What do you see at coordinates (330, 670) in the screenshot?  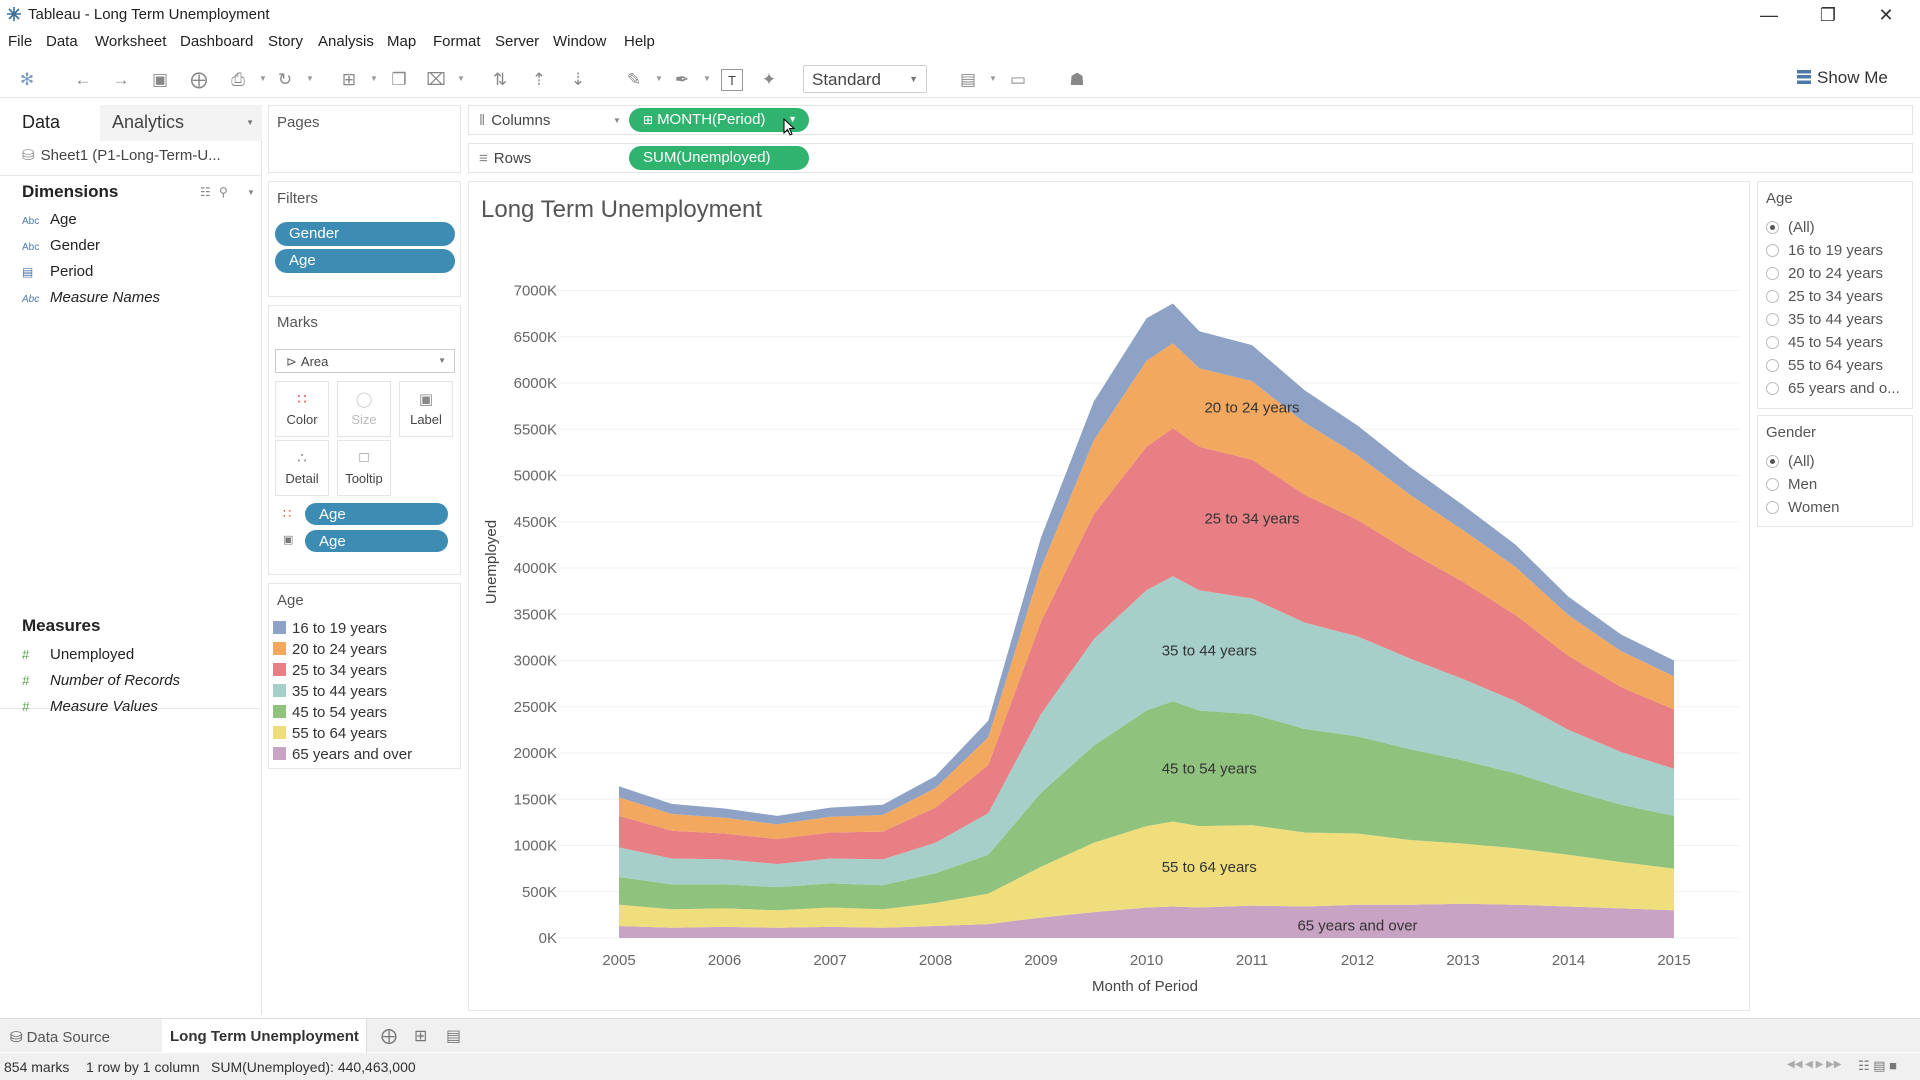 I see `legend-item: 25 to 34 years` at bounding box center [330, 670].